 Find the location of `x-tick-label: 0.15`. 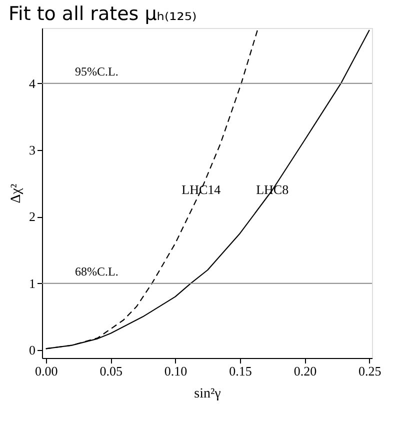

x-tick-label: 0.15 is located at coordinates (240, 371).